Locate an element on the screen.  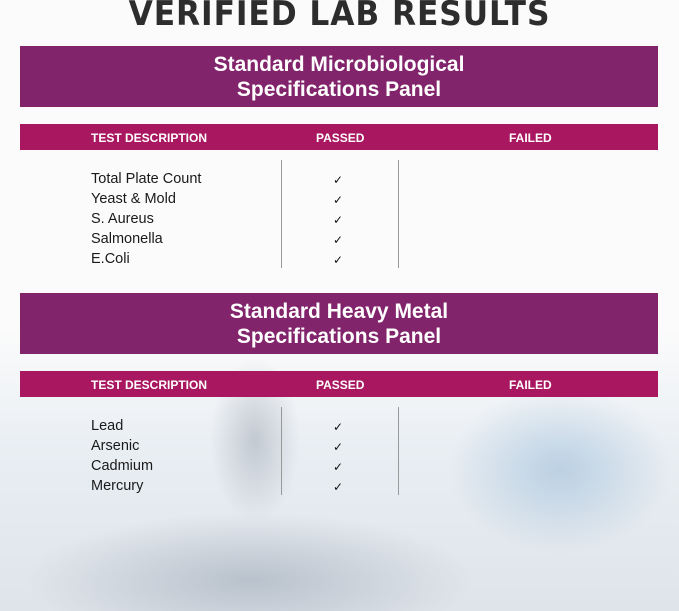
test-name: E.Coli is located at coordinates (110, 259).